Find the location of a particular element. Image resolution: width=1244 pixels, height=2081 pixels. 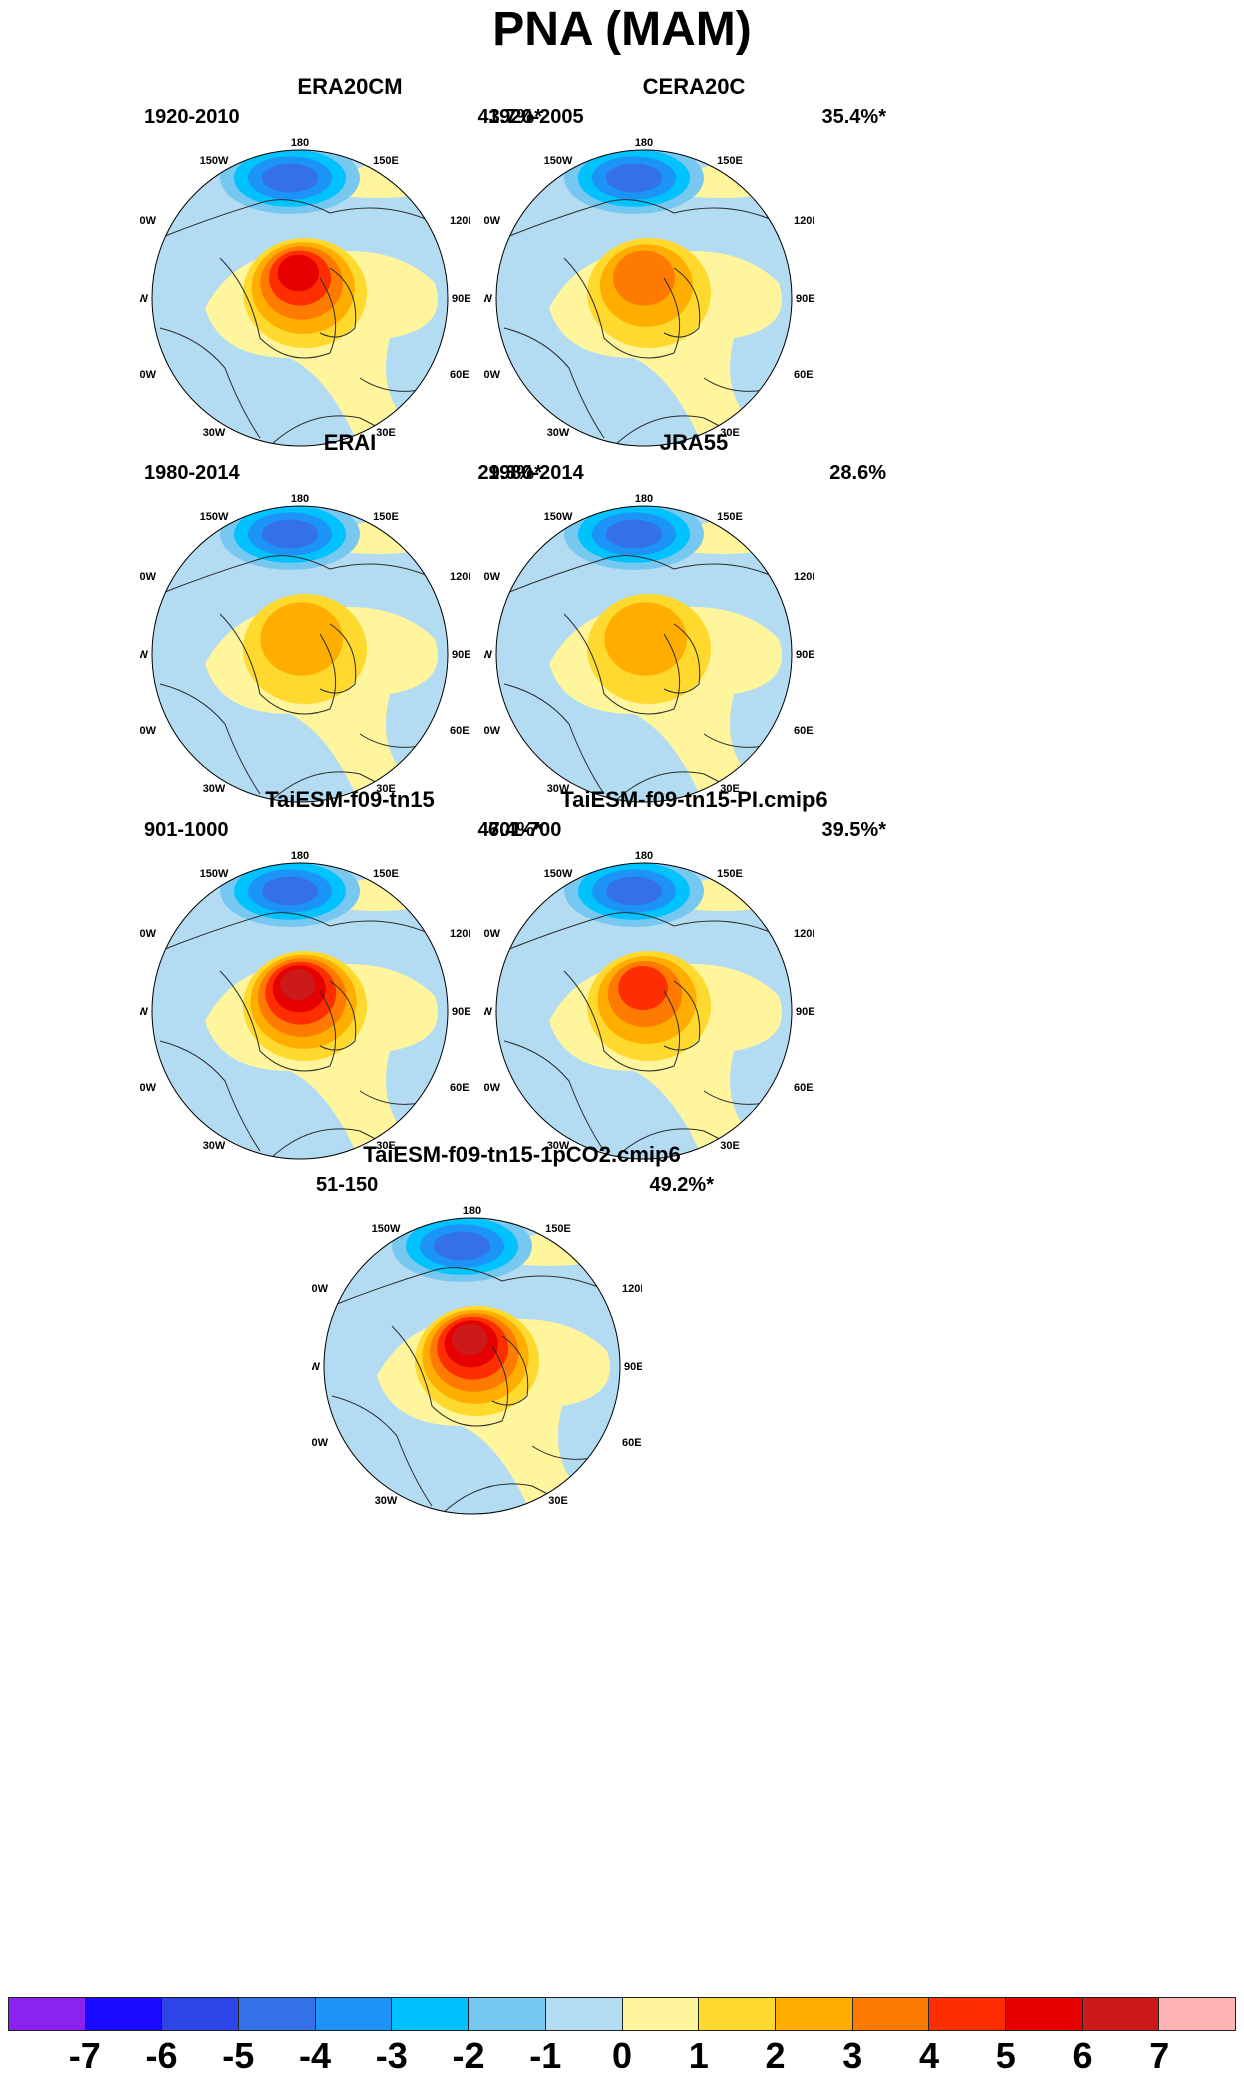

panel-variance: 28.6% is located at coordinates (857, 473).